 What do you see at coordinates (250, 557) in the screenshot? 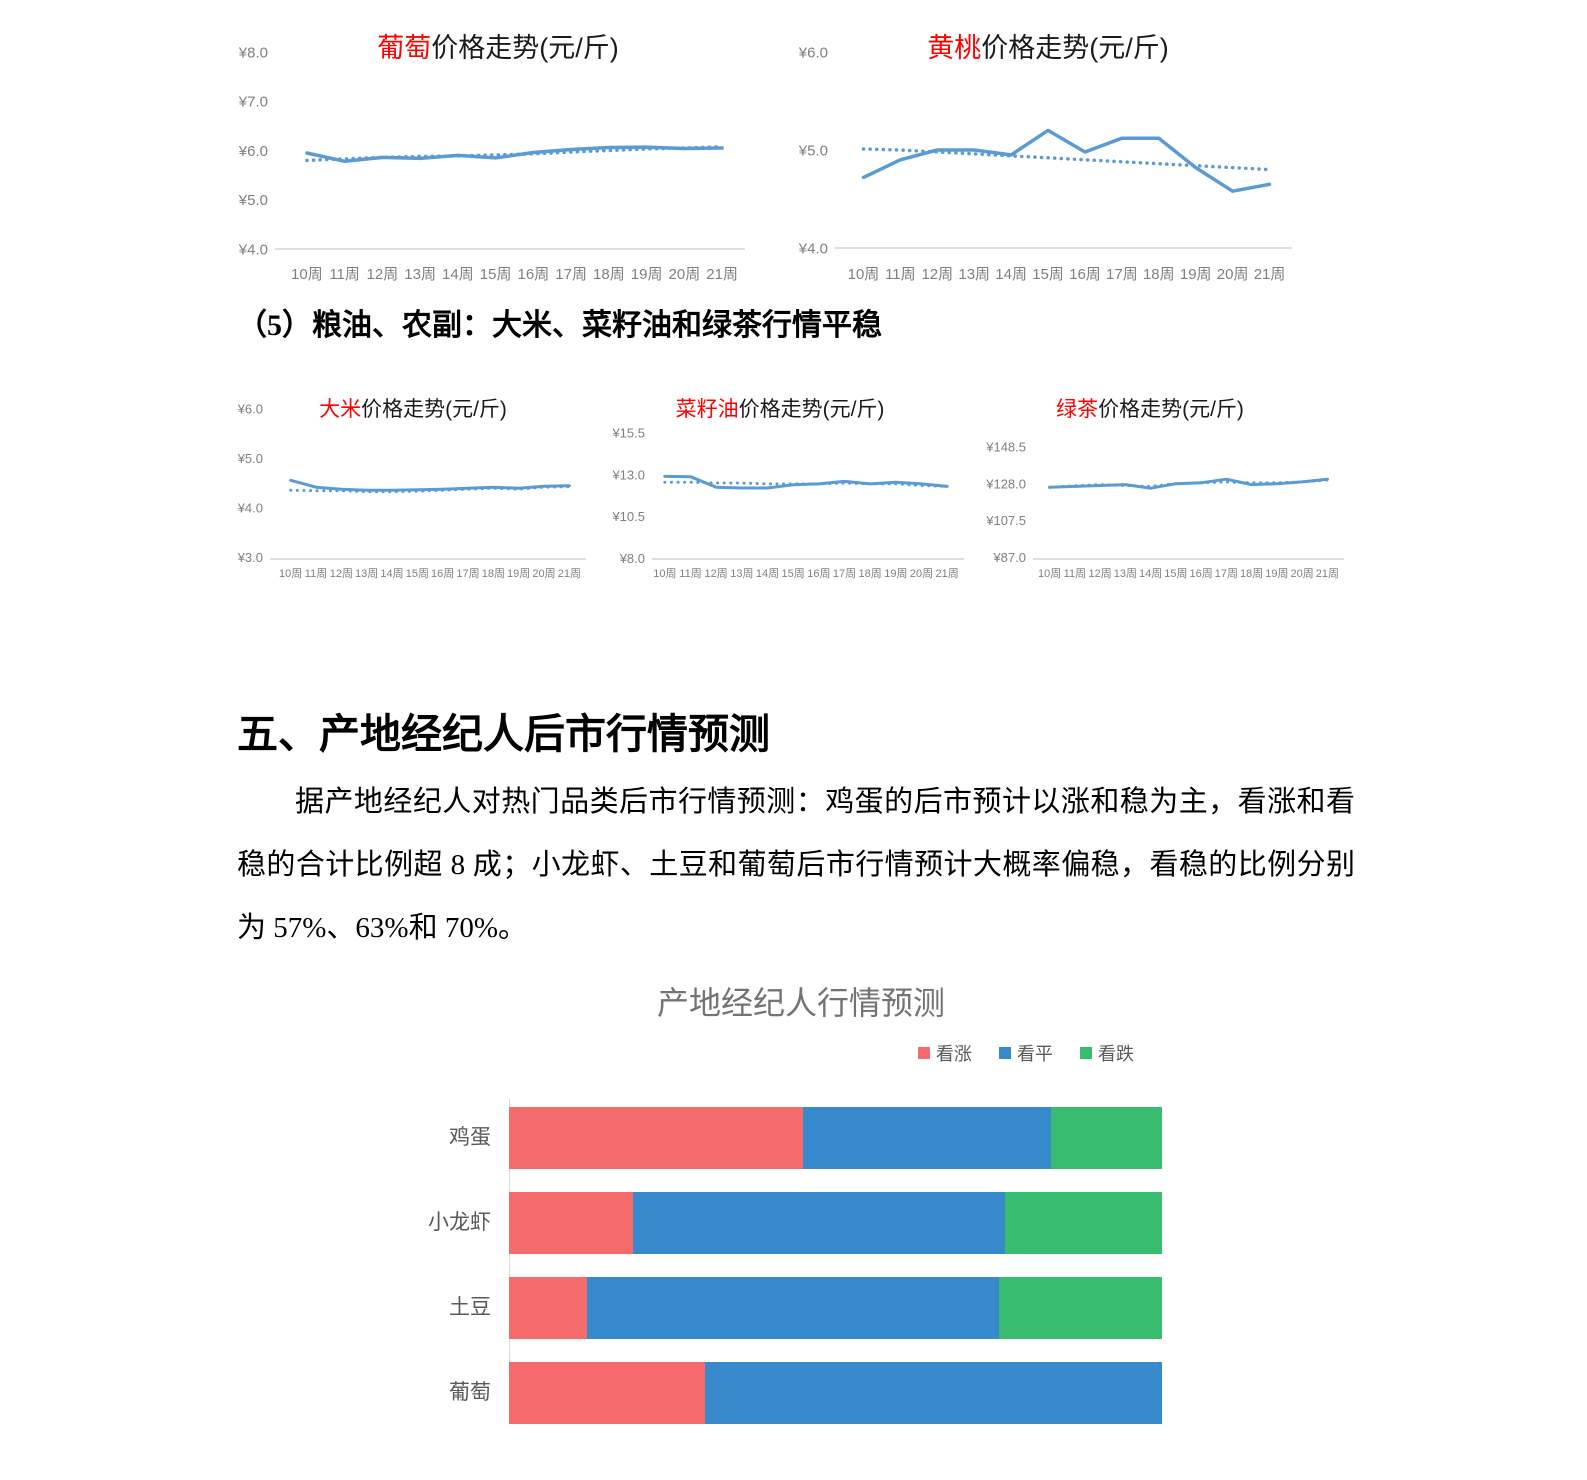
I see `y-tick-label: ¥3.0` at bounding box center [250, 557].